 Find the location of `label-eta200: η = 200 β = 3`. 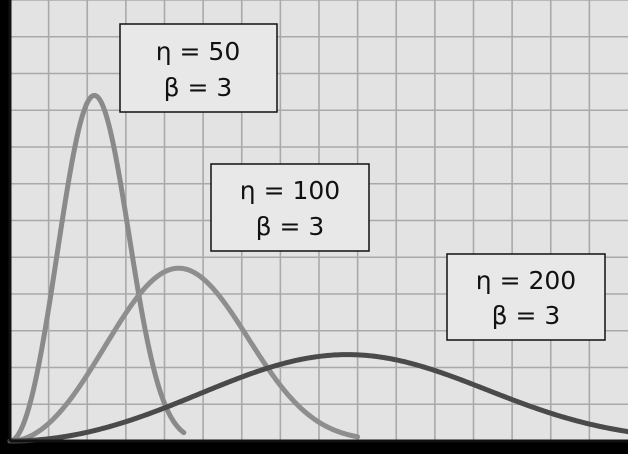

label-eta200: η = 200 β = 3 is located at coordinates (526, 297).